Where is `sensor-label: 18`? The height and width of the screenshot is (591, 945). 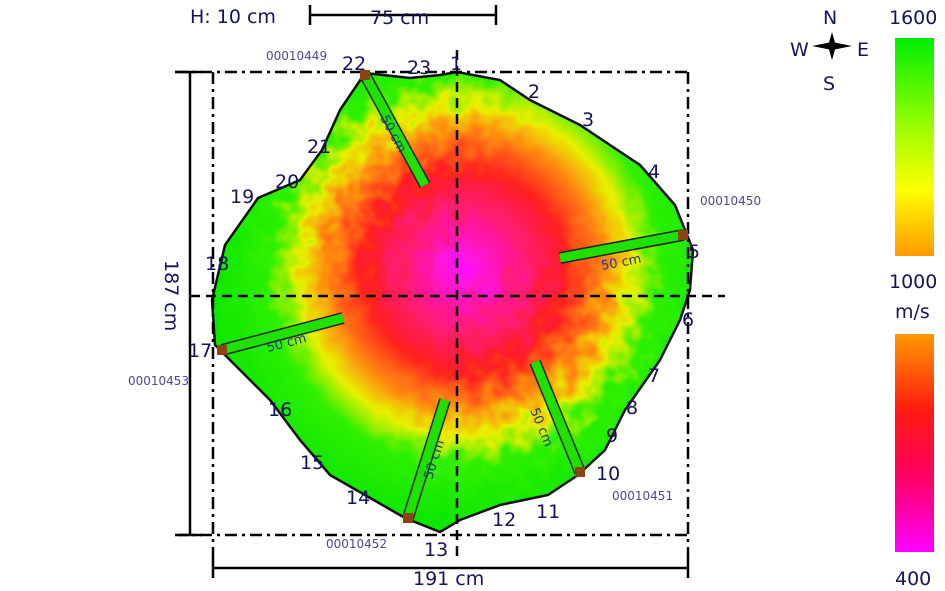 sensor-label: 18 is located at coordinates (217, 264).